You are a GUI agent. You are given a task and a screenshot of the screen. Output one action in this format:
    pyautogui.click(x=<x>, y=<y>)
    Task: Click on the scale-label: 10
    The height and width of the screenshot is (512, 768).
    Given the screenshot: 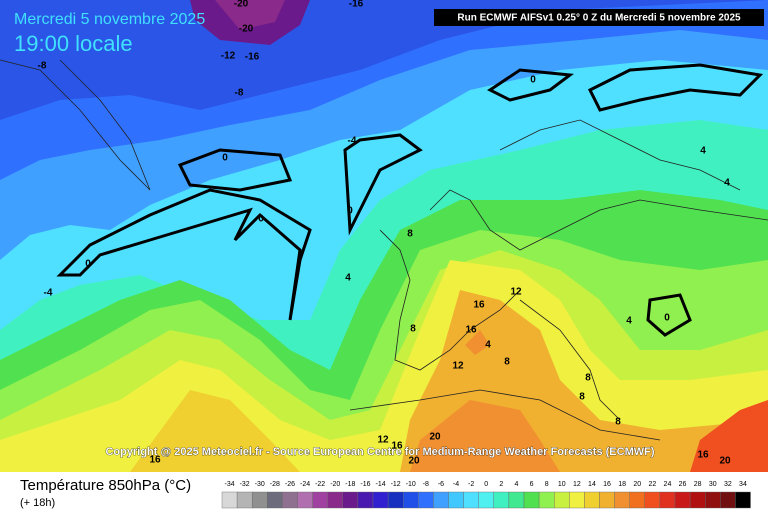 What is the action you would take?
    pyautogui.click(x=562, y=484)
    